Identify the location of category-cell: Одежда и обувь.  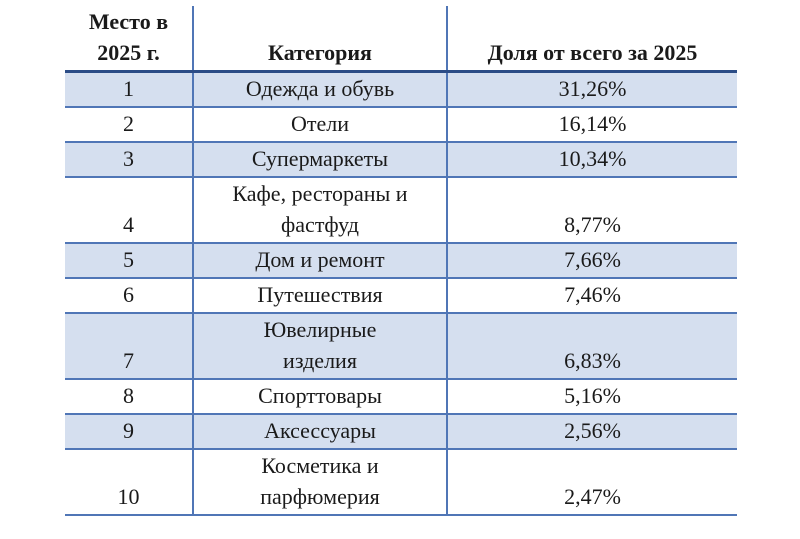
(320, 89).